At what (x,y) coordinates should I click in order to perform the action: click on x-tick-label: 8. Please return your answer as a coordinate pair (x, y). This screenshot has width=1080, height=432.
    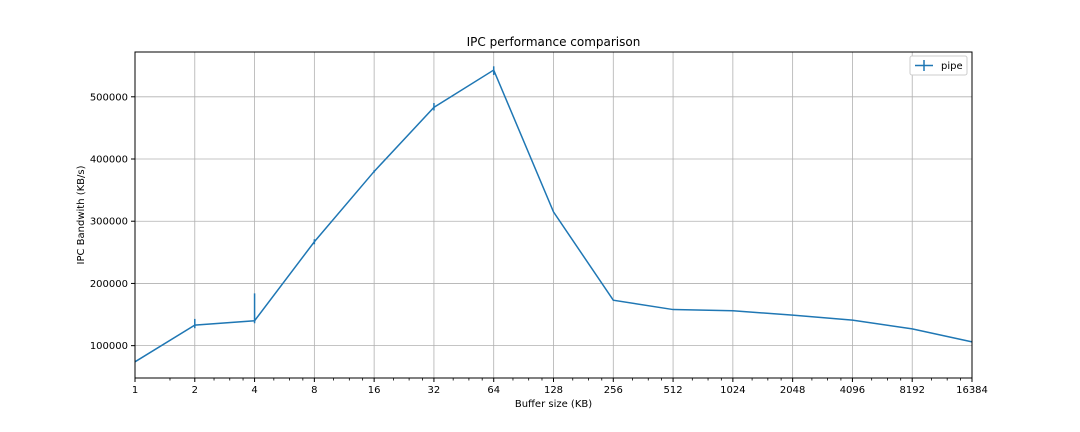
    Looking at the image, I should click on (314, 390).